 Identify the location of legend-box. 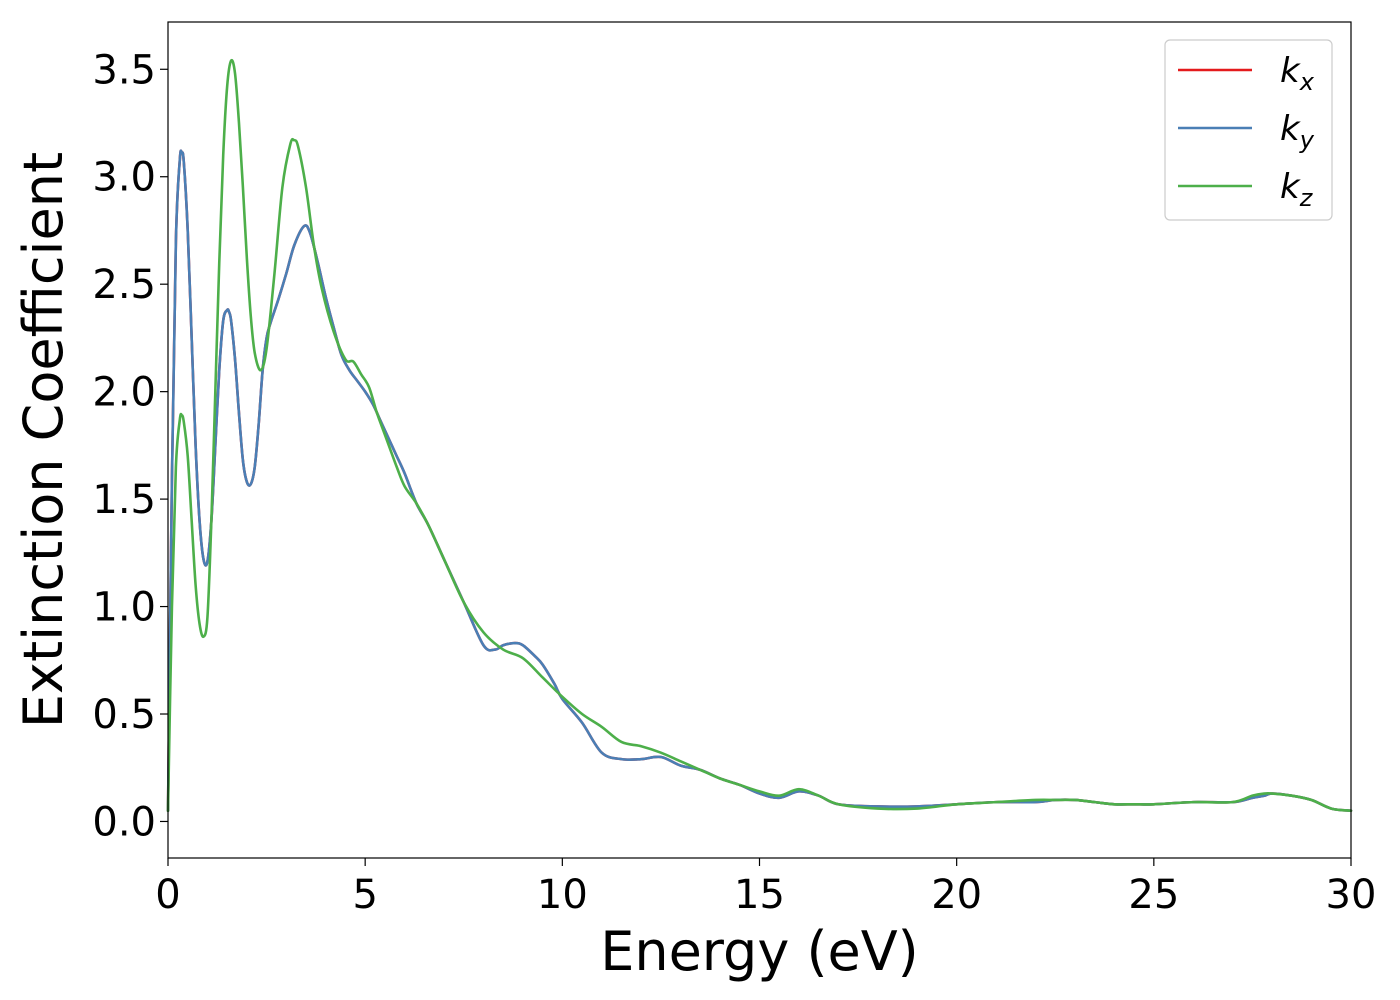
(1248, 130).